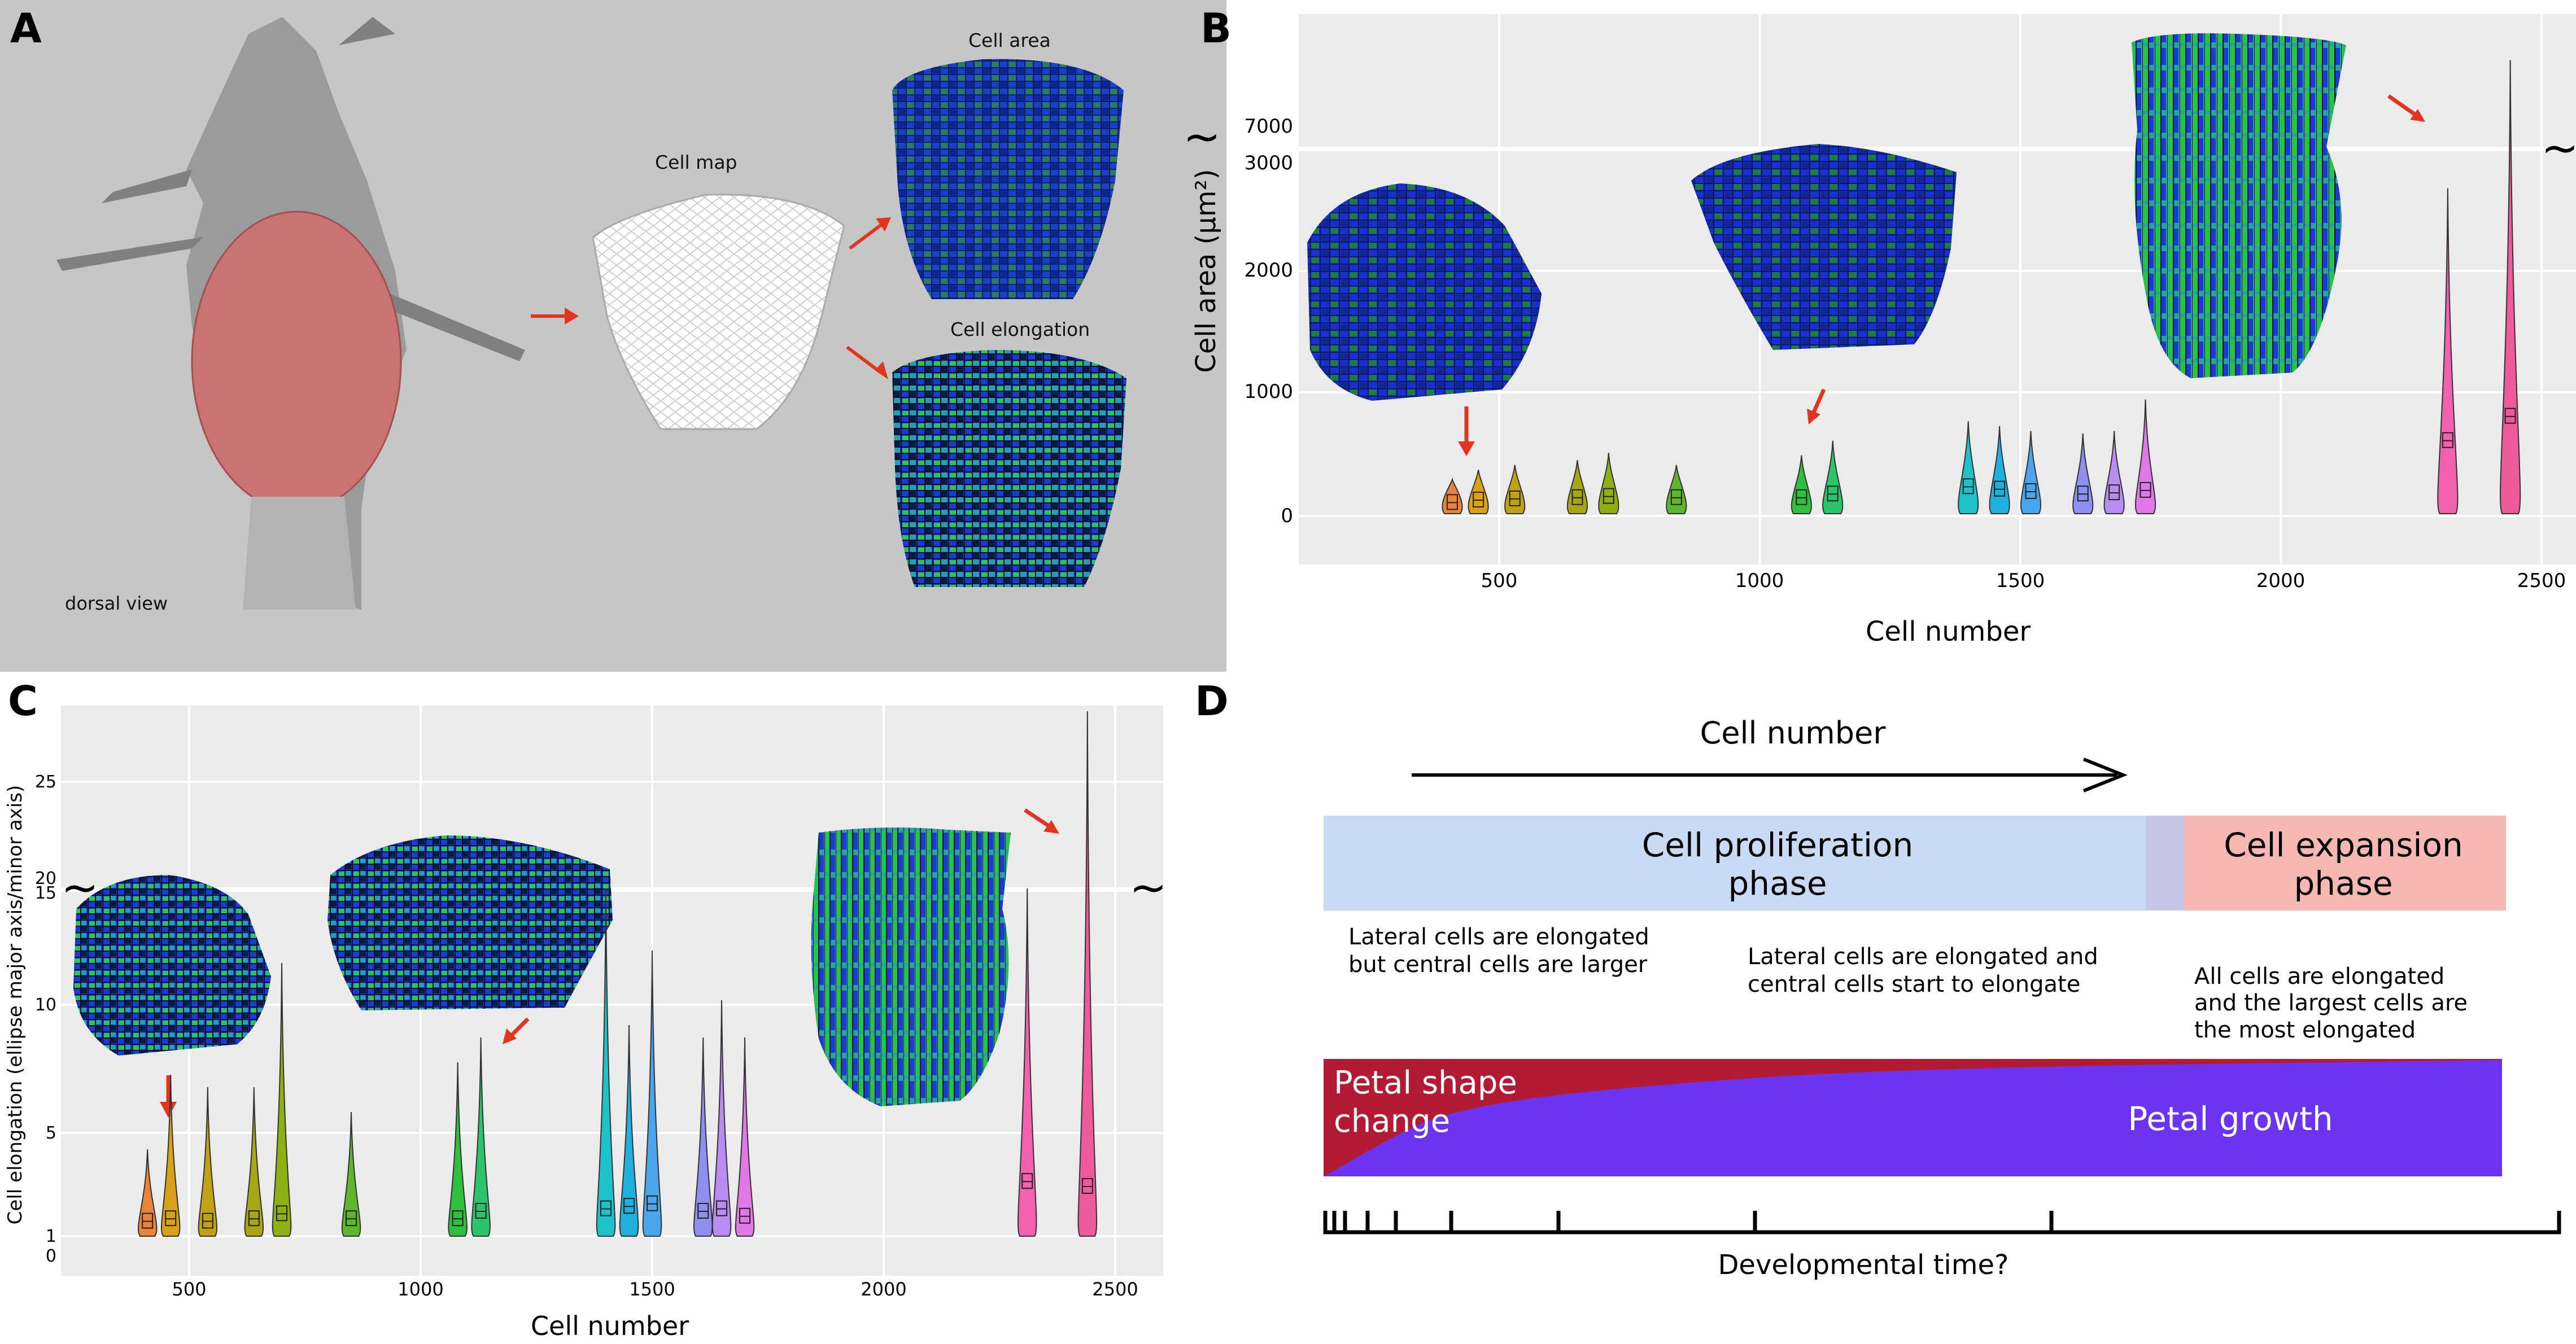 This screenshot has height=1344, width=2576. Describe the element at coordinates (1008, 179) in the screenshot. I see `cell-area-image` at that location.